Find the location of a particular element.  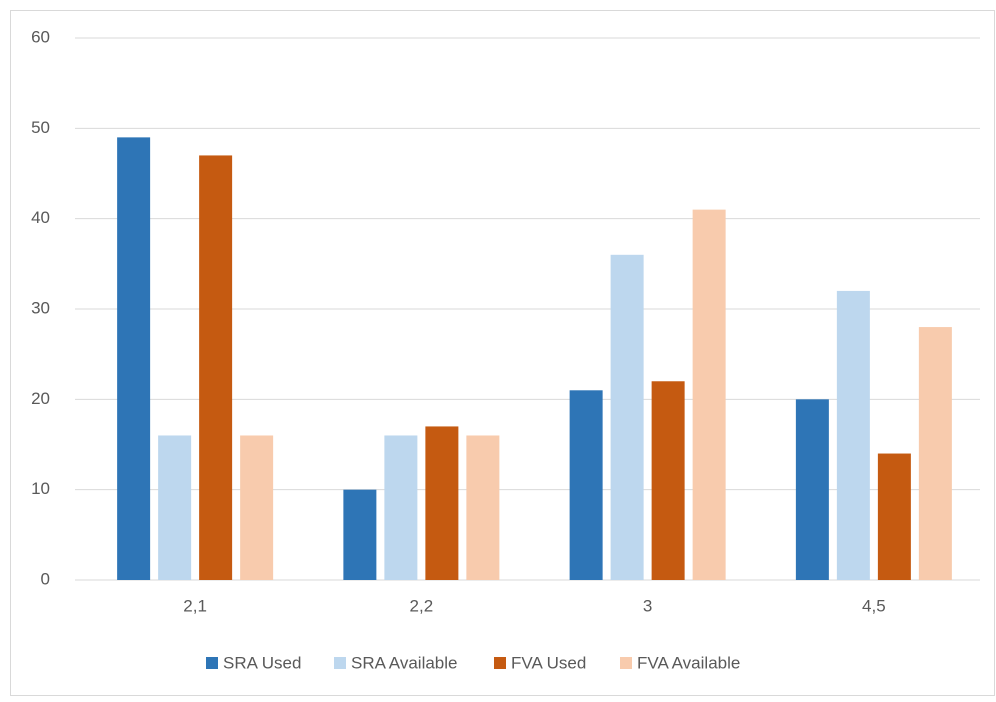

legend-label: SRA Used is located at coordinates (262, 662).